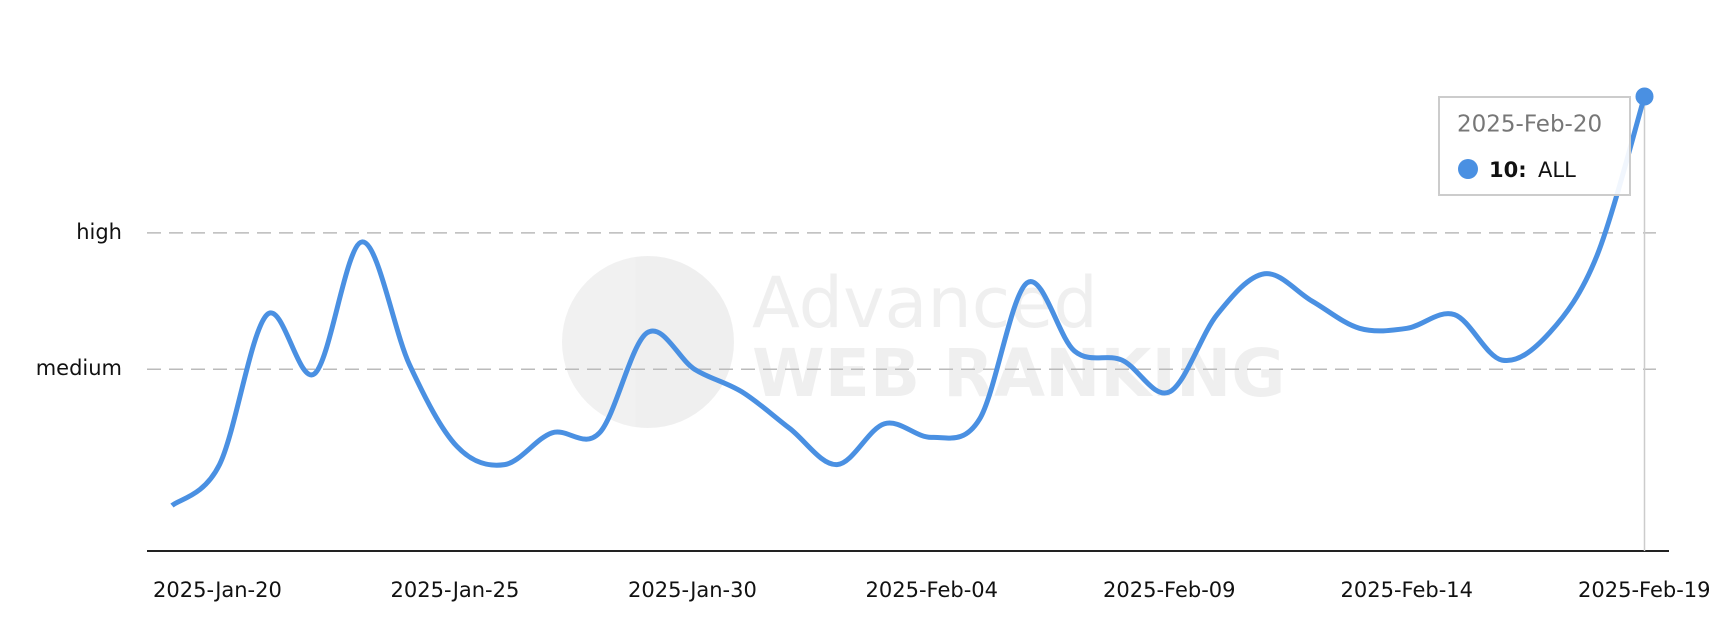 The height and width of the screenshot is (636, 1730). Describe the element at coordinates (1557, 170) in the screenshot. I see `tooltip-series: ALL` at that location.